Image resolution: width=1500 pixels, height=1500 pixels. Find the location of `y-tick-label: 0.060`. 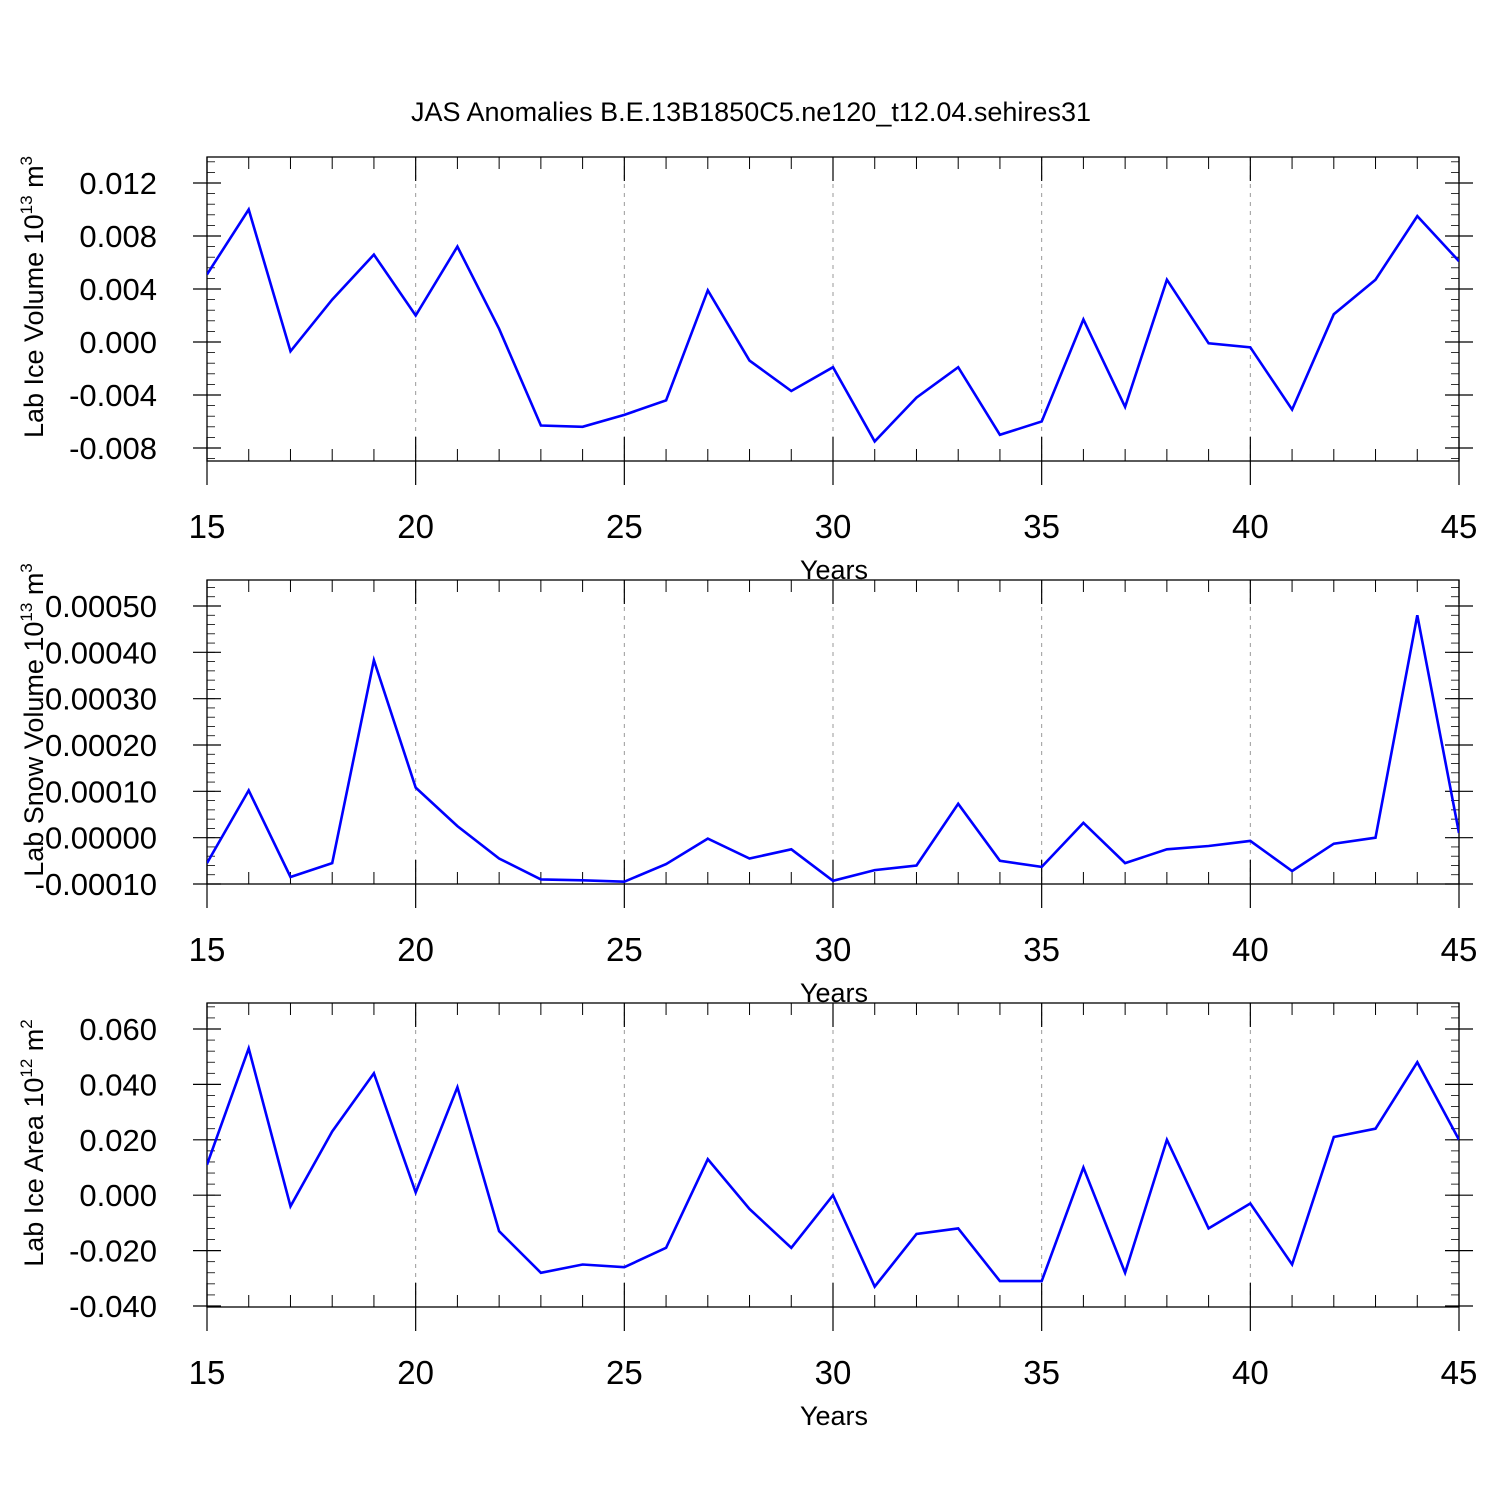

y-tick-label: 0.060 is located at coordinates (118, 1029).